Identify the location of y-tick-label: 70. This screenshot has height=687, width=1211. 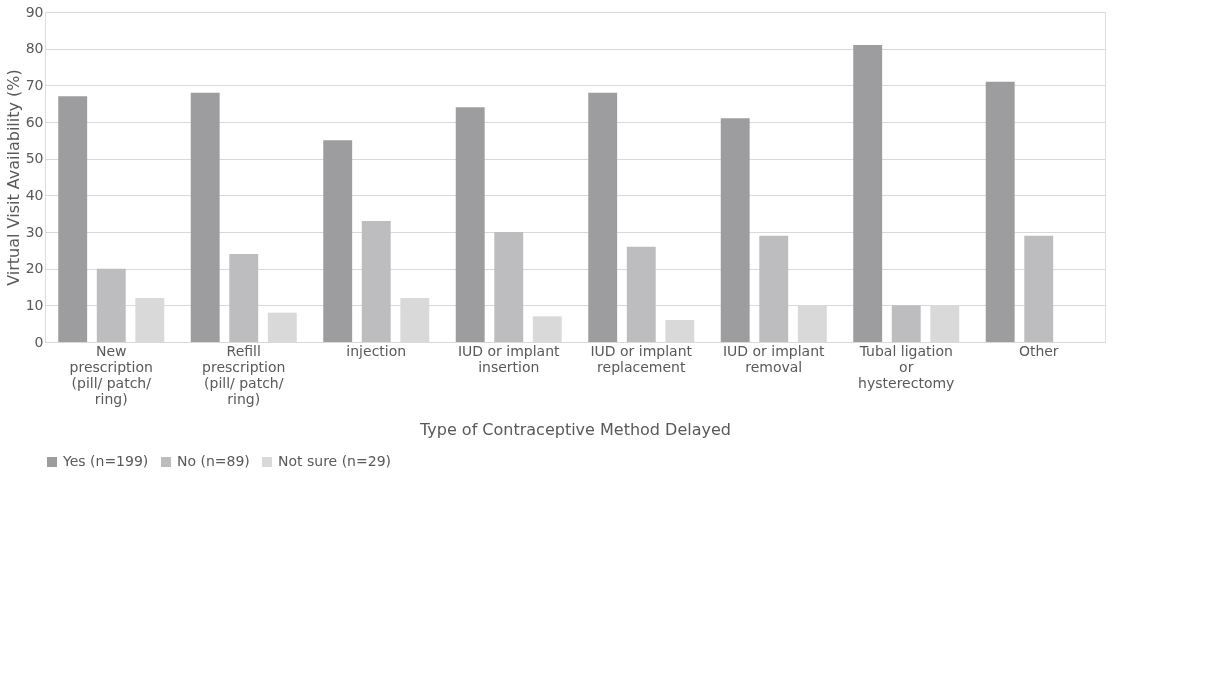
(34, 84).